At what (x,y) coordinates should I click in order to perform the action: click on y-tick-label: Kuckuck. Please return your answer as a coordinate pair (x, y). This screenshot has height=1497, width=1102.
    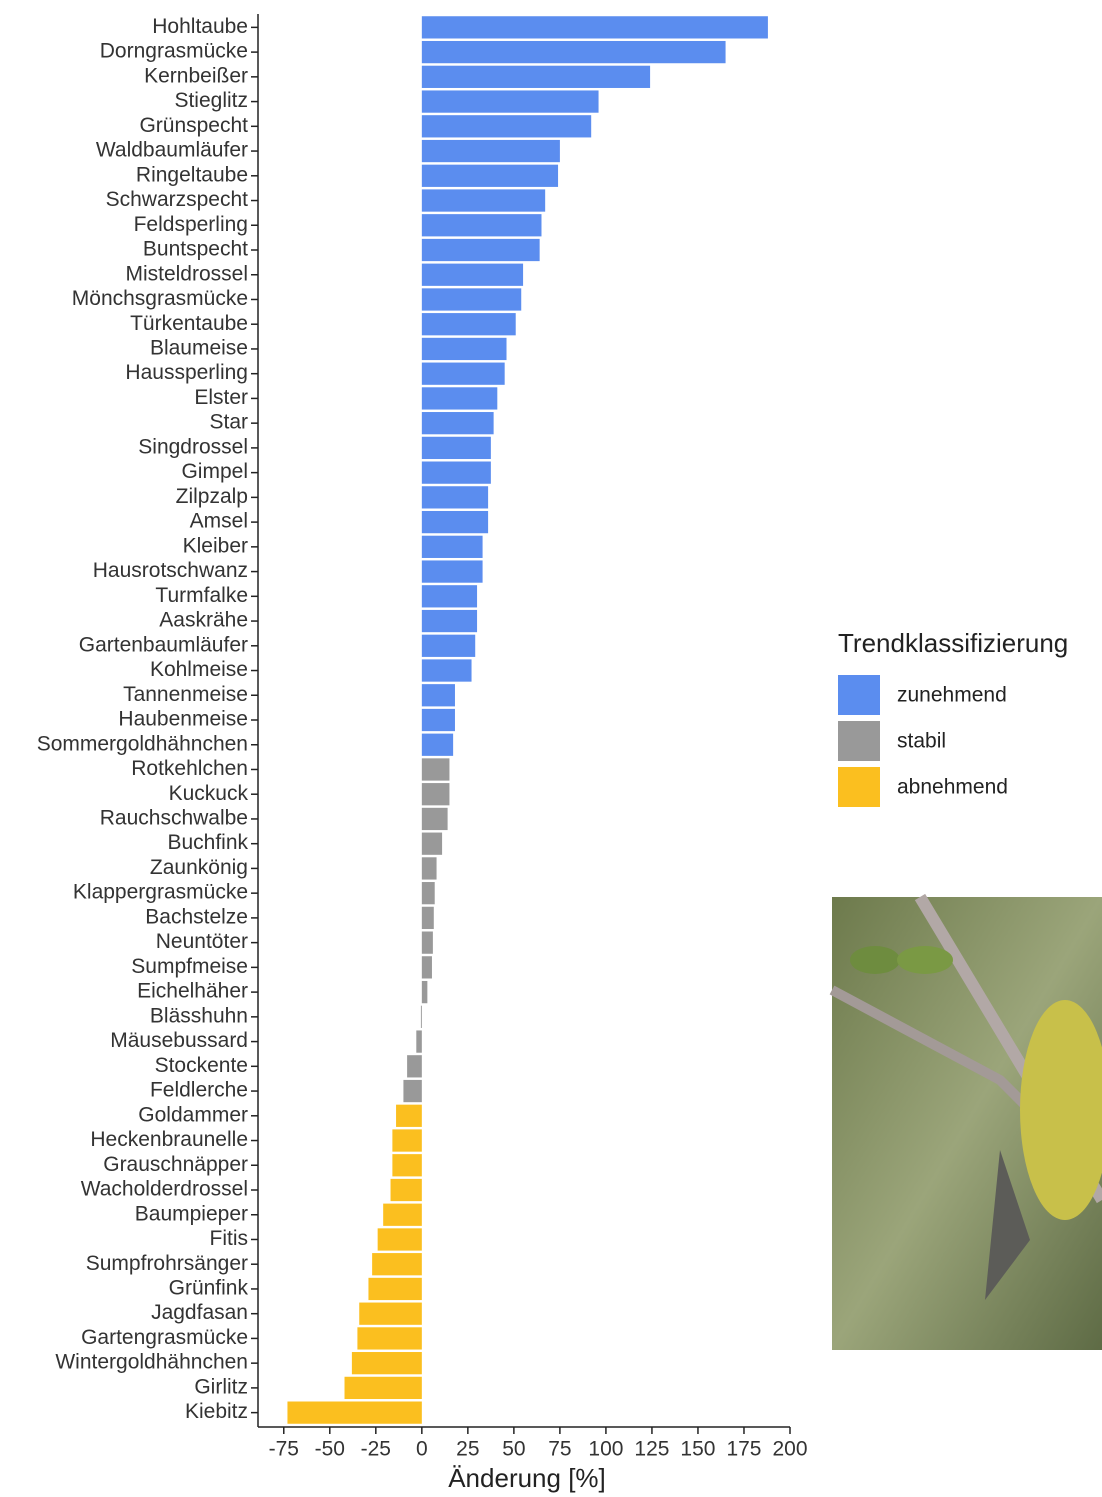
    Looking at the image, I should click on (209, 793).